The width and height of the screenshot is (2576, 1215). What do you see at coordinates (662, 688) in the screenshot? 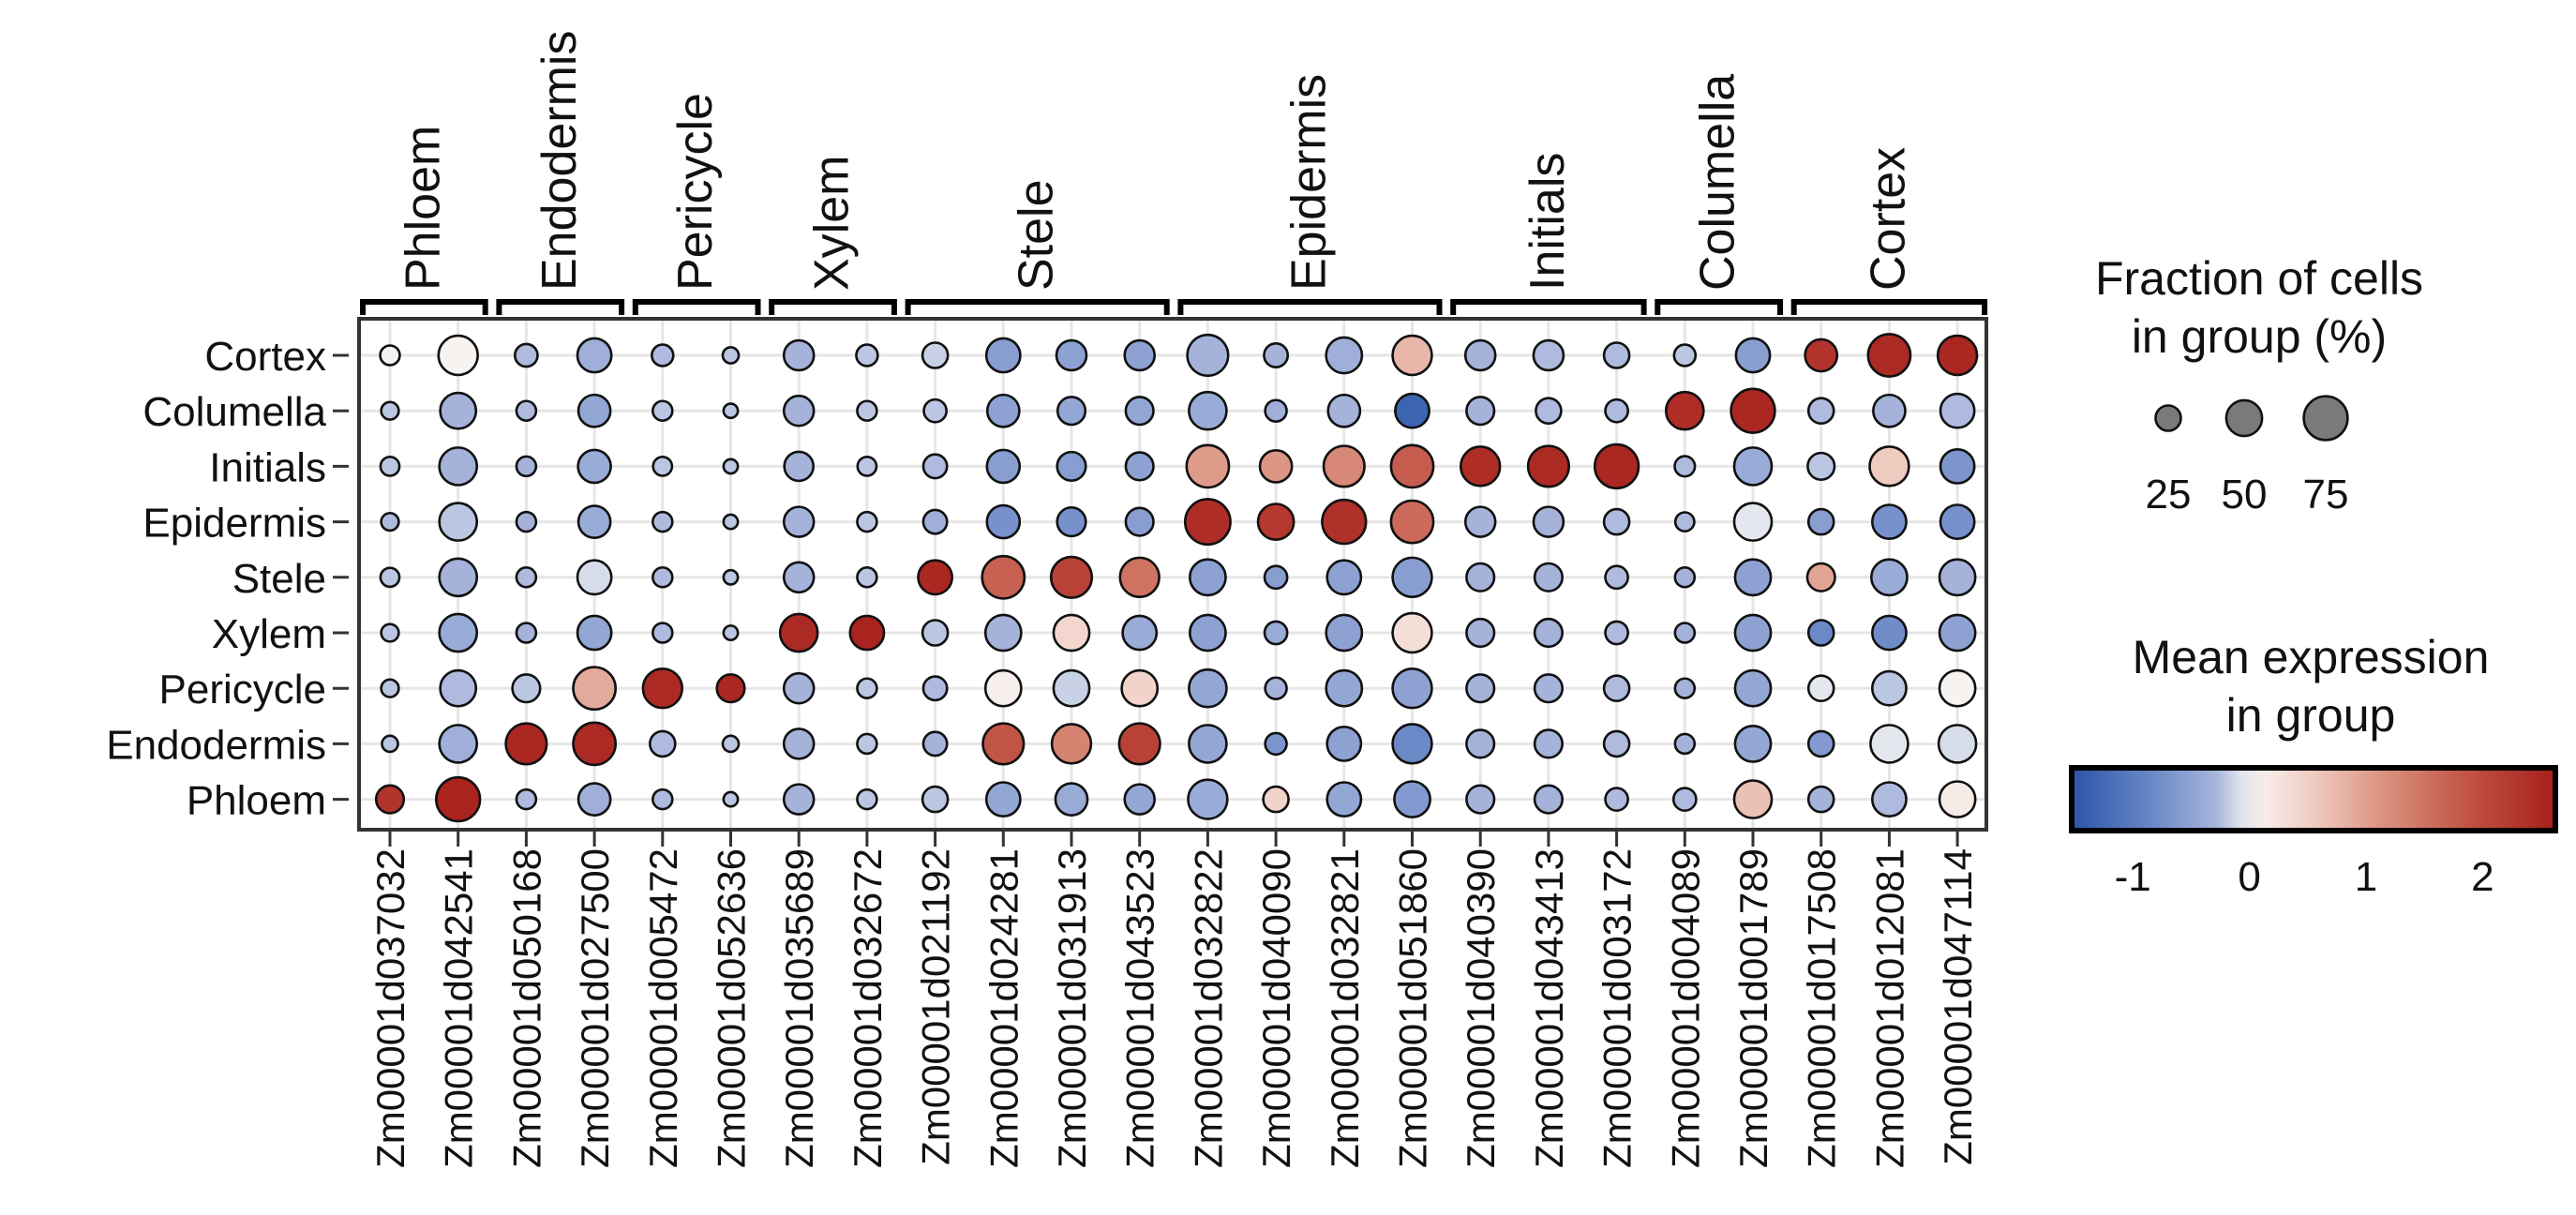
I see `dot-pericycle-zm00001d005472` at bounding box center [662, 688].